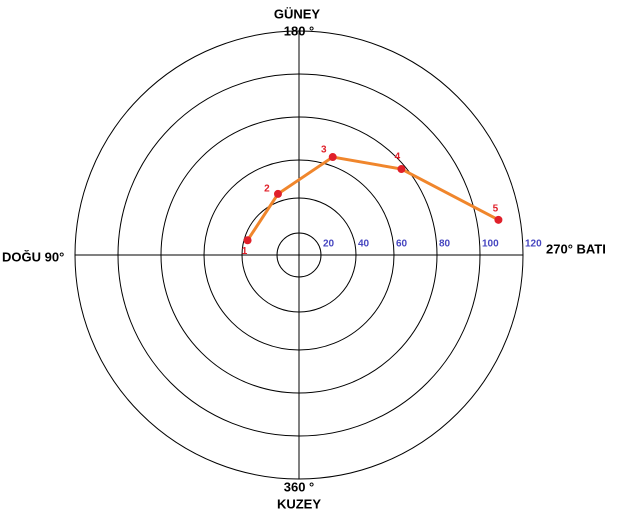 This screenshot has height=519, width=617. What do you see at coordinates (496, 208) in the screenshot?
I see `point-label: 5` at bounding box center [496, 208].